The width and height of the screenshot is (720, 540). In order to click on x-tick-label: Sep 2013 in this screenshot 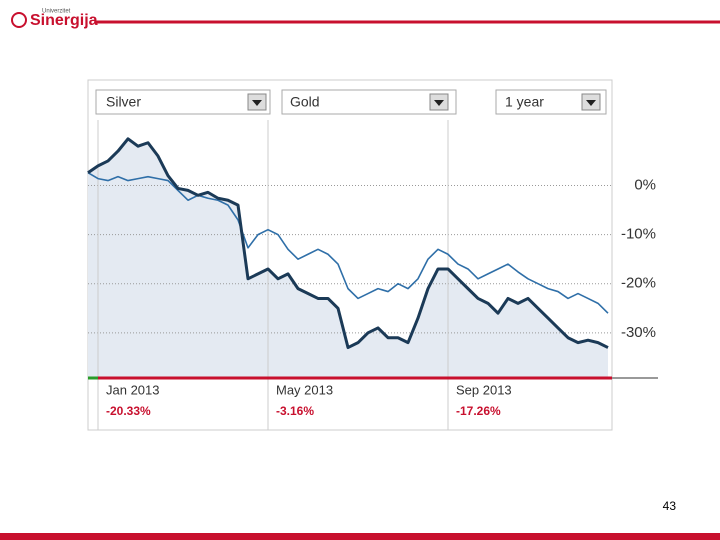, I will do `click(484, 389)`.